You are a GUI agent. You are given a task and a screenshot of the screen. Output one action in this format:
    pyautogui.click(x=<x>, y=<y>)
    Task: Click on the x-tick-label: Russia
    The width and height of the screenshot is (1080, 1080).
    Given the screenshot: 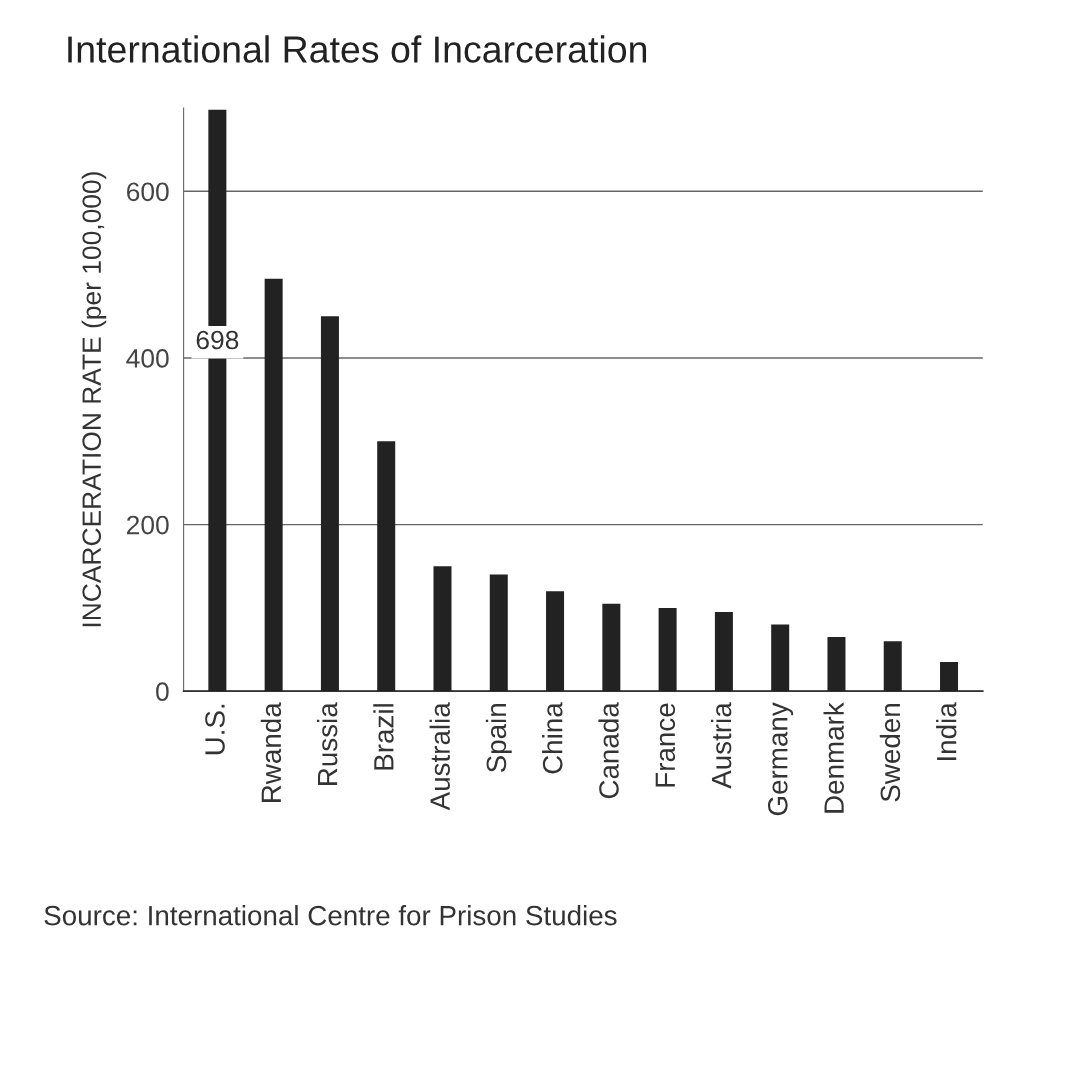 What is the action you would take?
    pyautogui.click(x=327, y=743)
    